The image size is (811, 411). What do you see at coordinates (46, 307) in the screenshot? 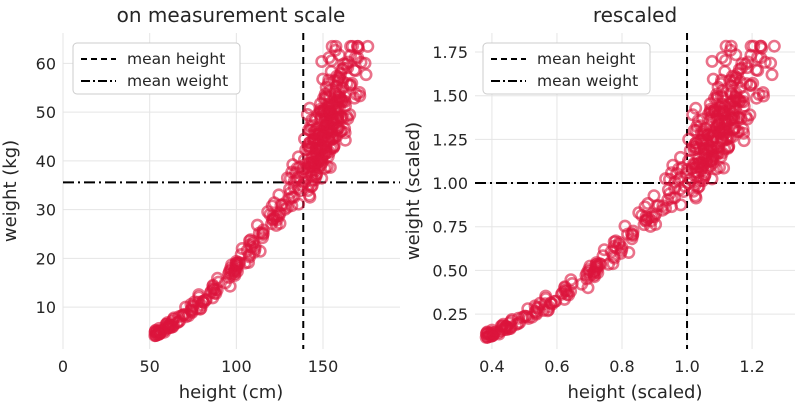
I see `y-tick-label: 10` at bounding box center [46, 307].